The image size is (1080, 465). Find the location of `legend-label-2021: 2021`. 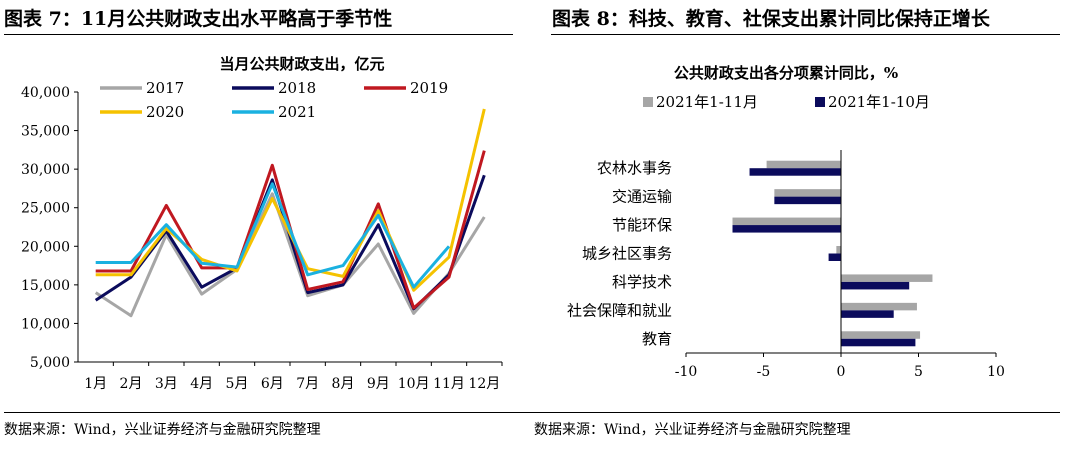

legend-label-2021: 2021 is located at coordinates (297, 112).